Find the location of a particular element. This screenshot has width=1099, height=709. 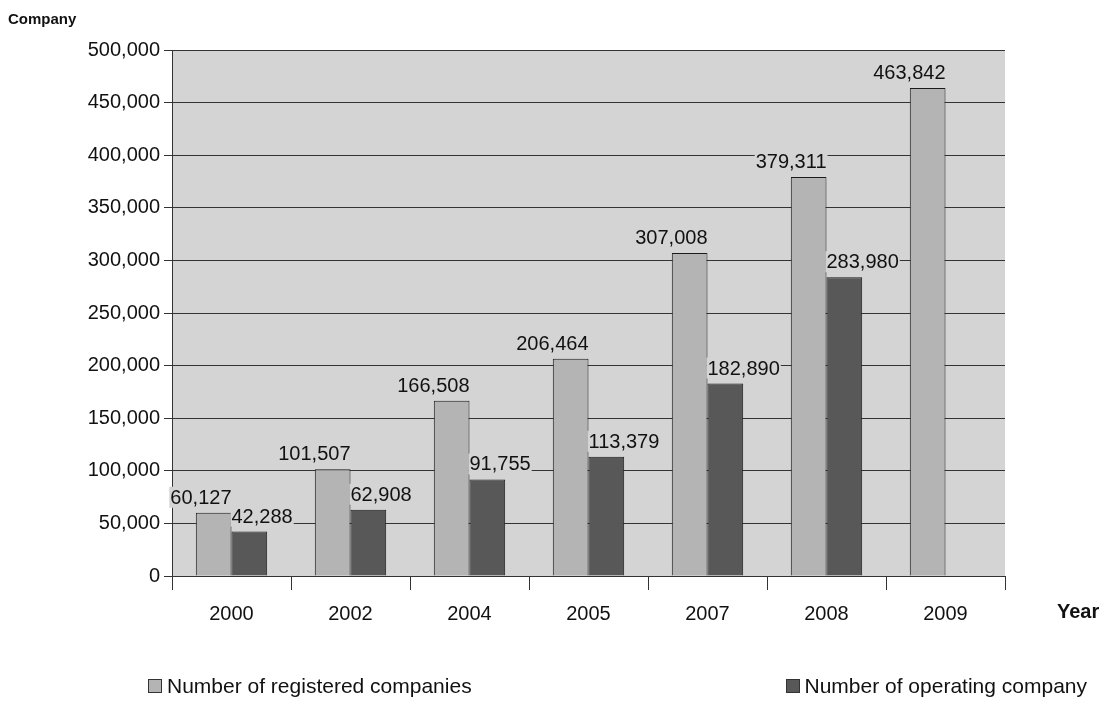

data-label: 206,464 is located at coordinates (552, 342).